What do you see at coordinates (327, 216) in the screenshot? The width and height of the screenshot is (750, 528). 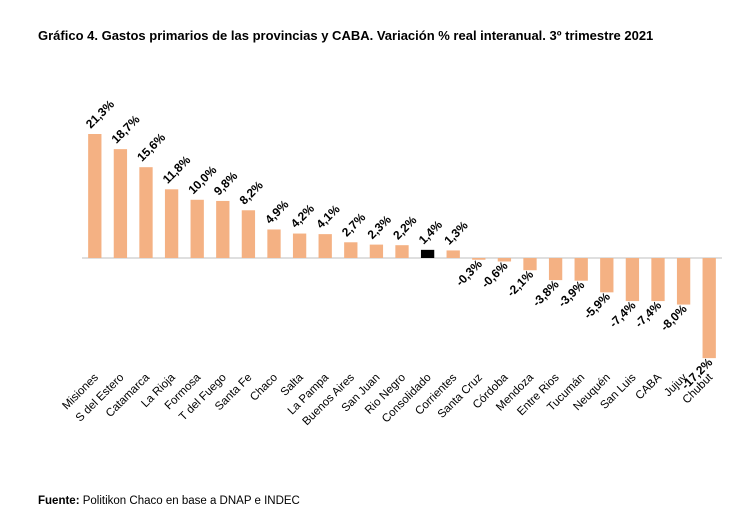 I see `value-label: 4,1%` at bounding box center [327, 216].